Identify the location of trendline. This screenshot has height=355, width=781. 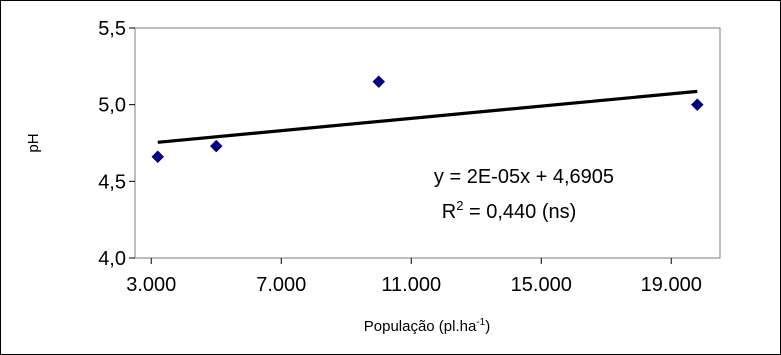
(427, 116).